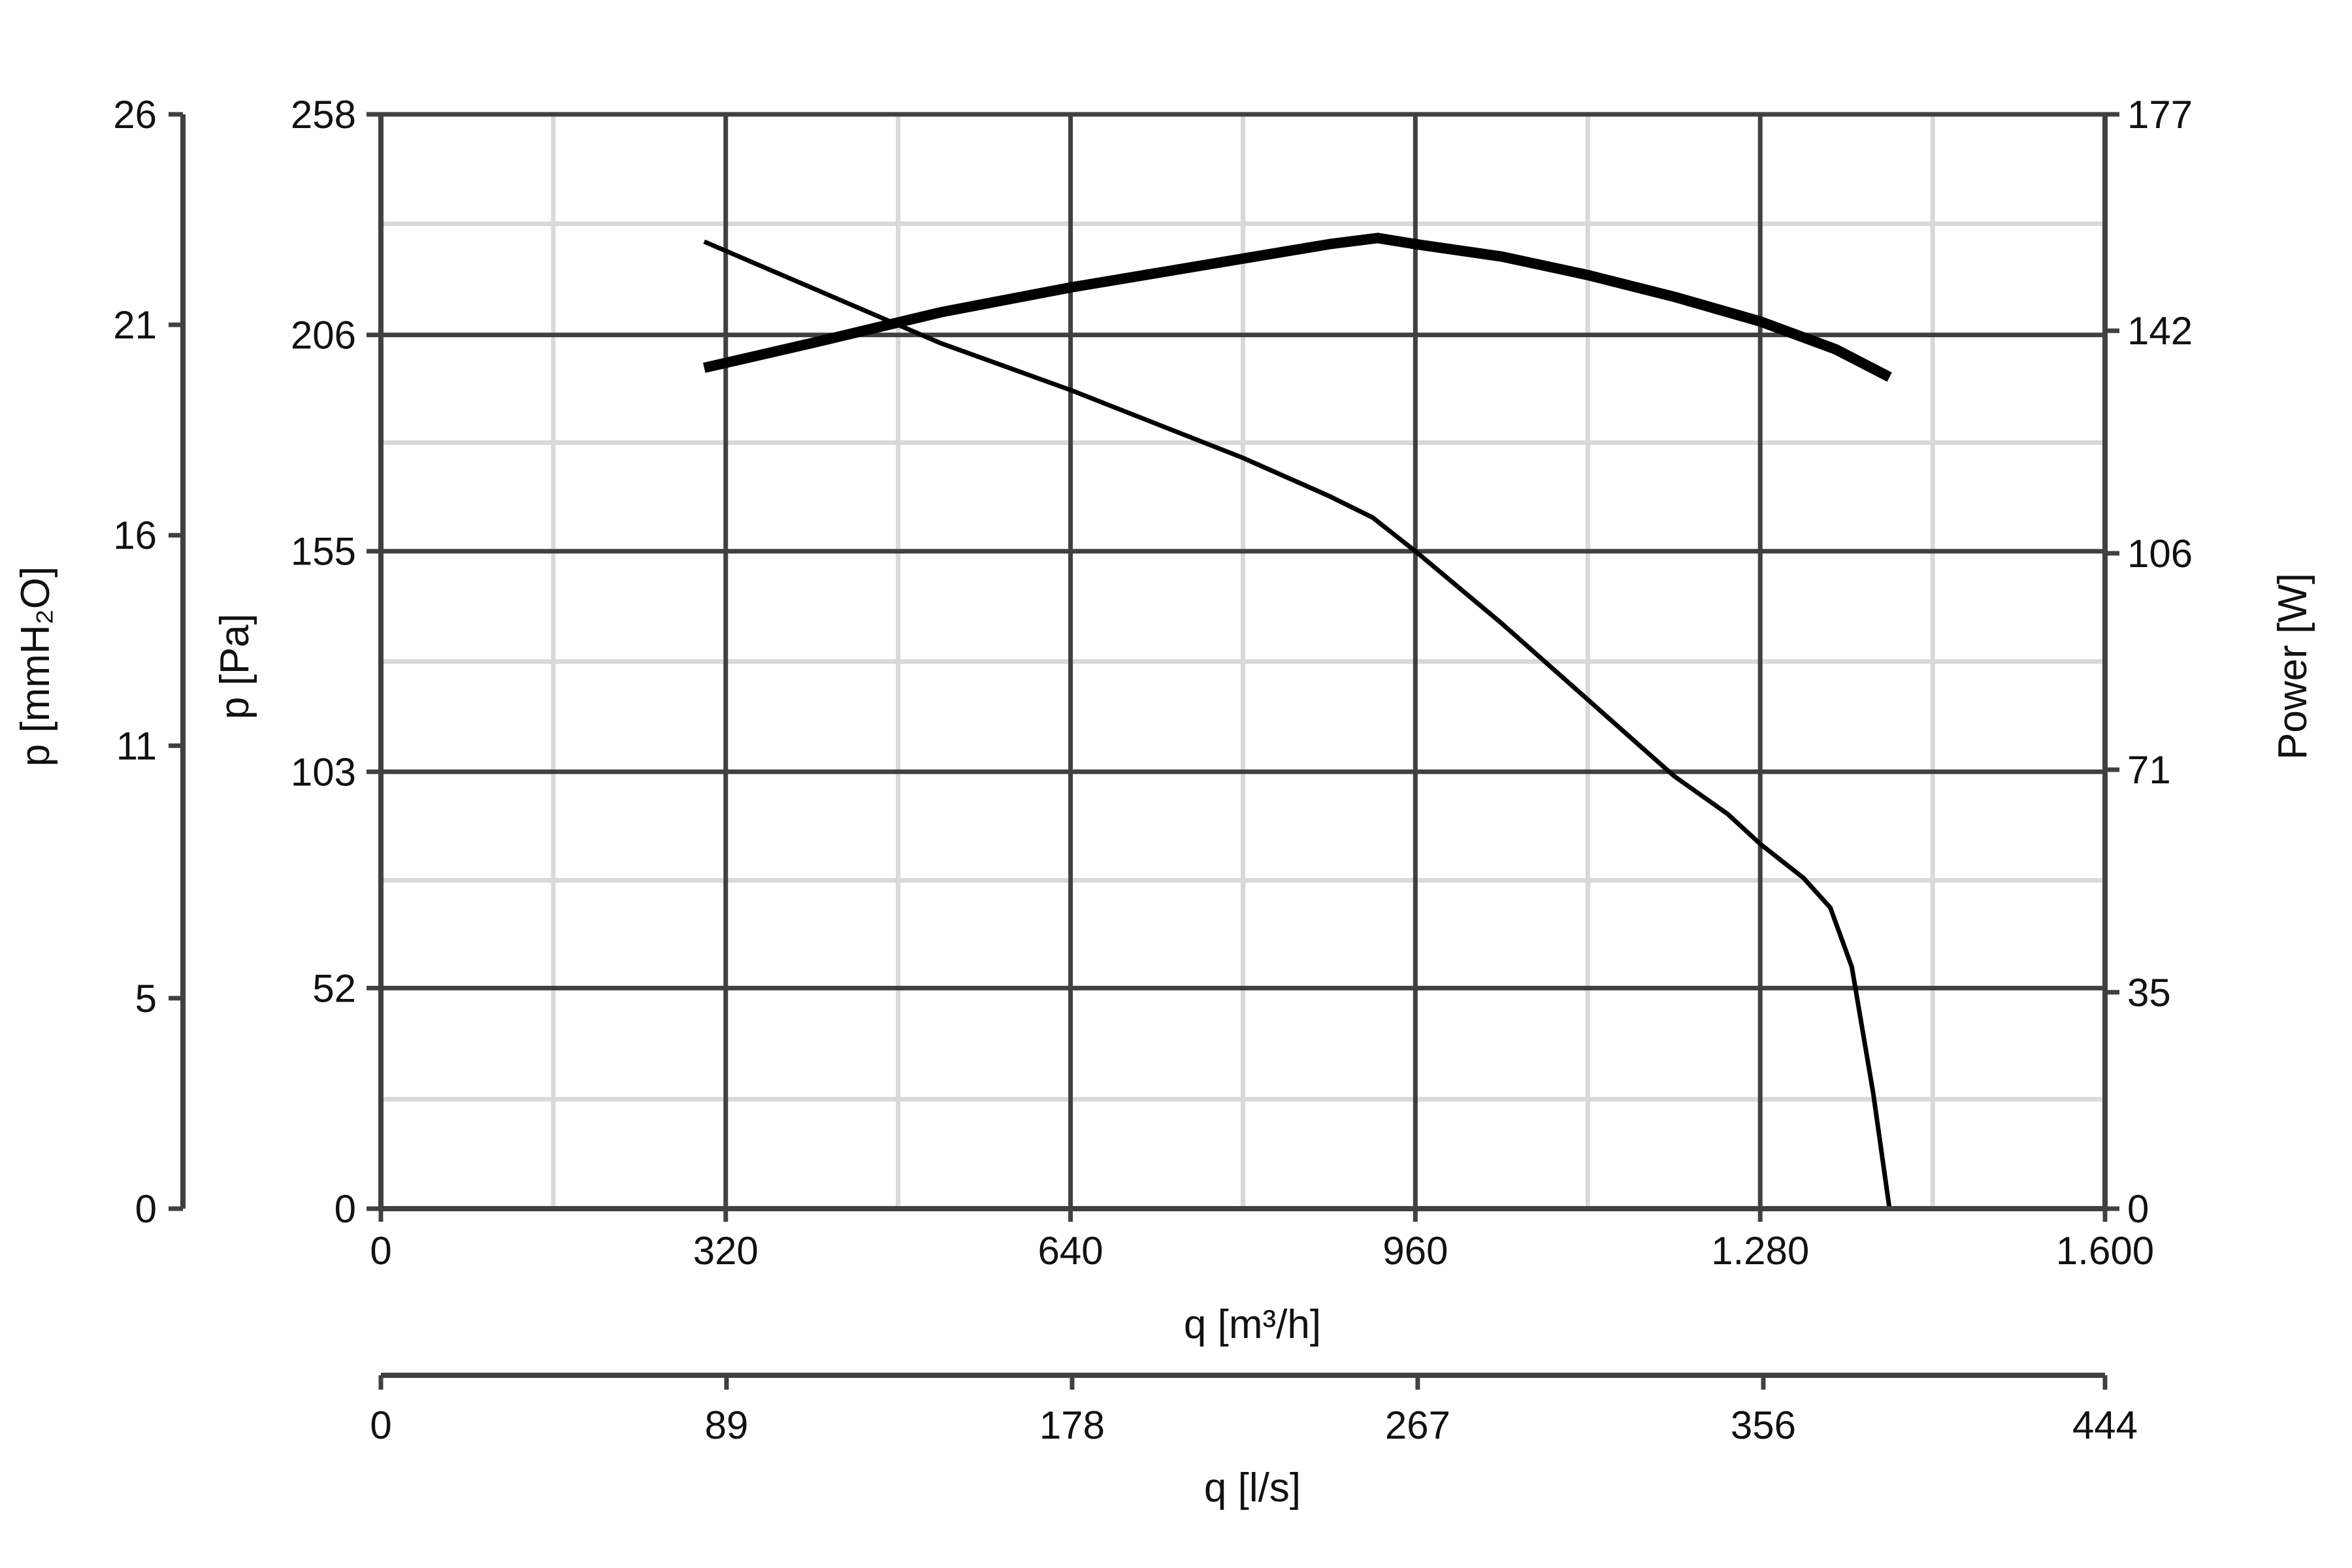  Describe the element at coordinates (323, 552) in the screenshot. I see `y-tick-label: 155` at that location.